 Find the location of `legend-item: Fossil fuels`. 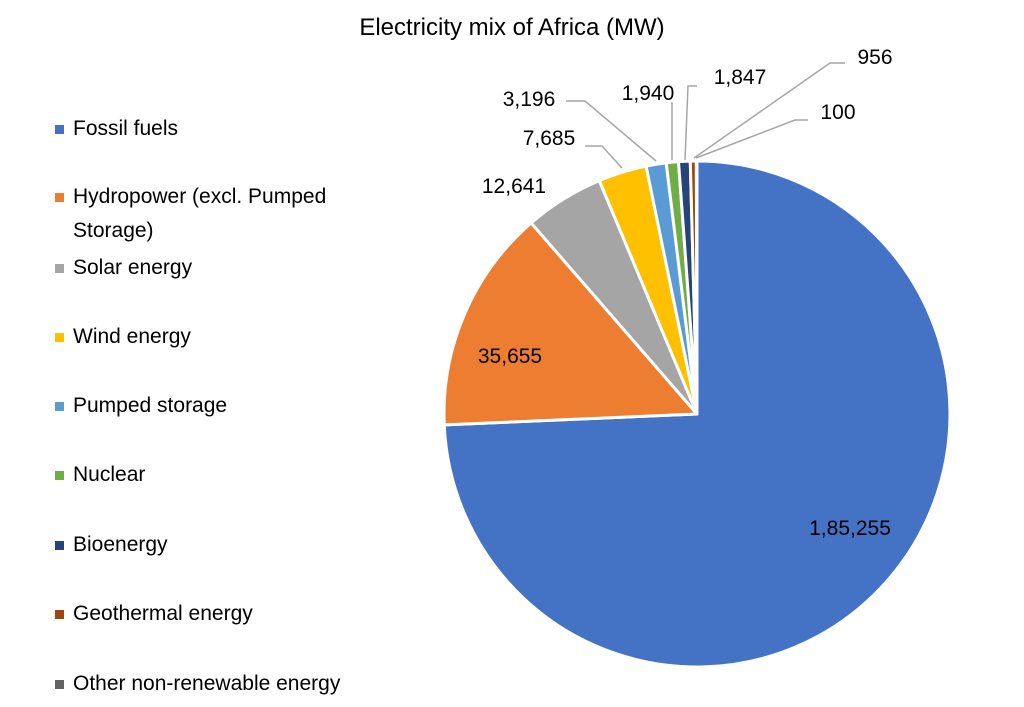

legend-item: Fossil fuels is located at coordinates (225, 129).